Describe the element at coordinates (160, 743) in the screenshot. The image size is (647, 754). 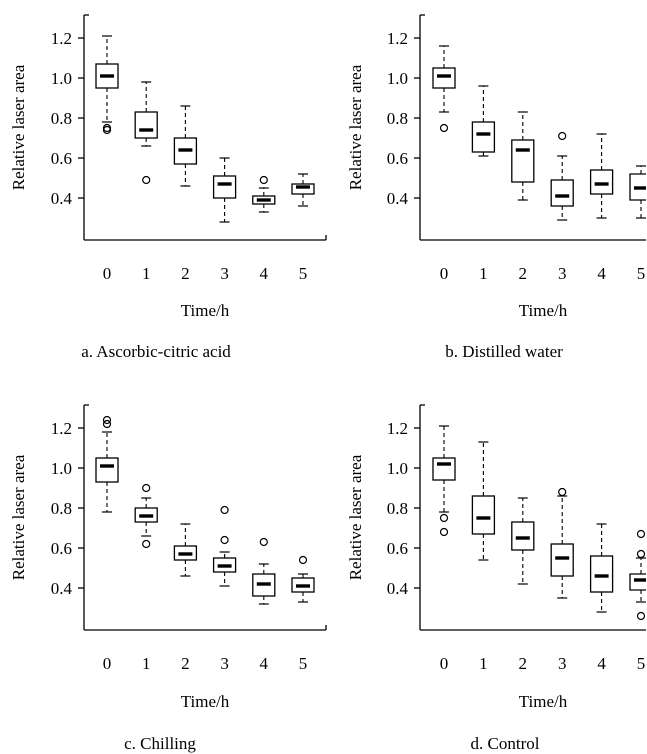
I see `panel-caption: c. Chilling` at that location.